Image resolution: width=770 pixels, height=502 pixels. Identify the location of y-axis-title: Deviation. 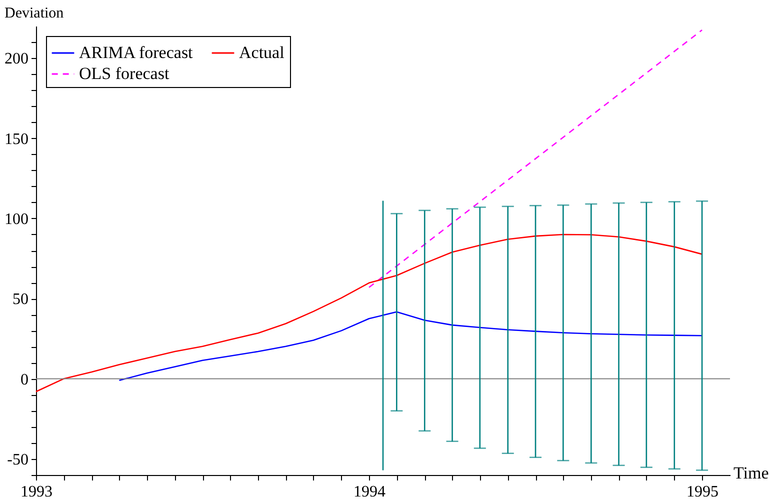
(34, 14).